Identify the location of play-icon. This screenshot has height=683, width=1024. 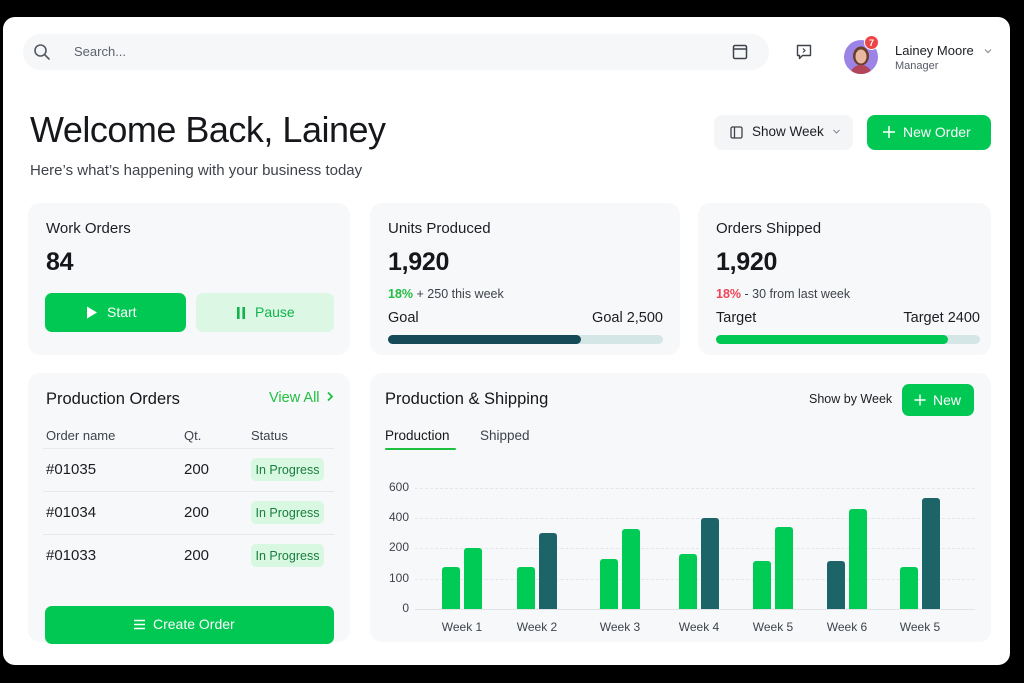
(92, 312).